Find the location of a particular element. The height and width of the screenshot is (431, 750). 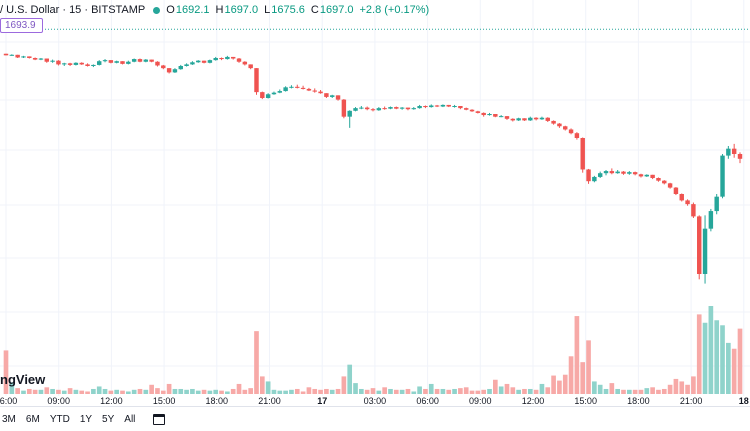

x-tick-label: 18:00 is located at coordinates (638, 401).